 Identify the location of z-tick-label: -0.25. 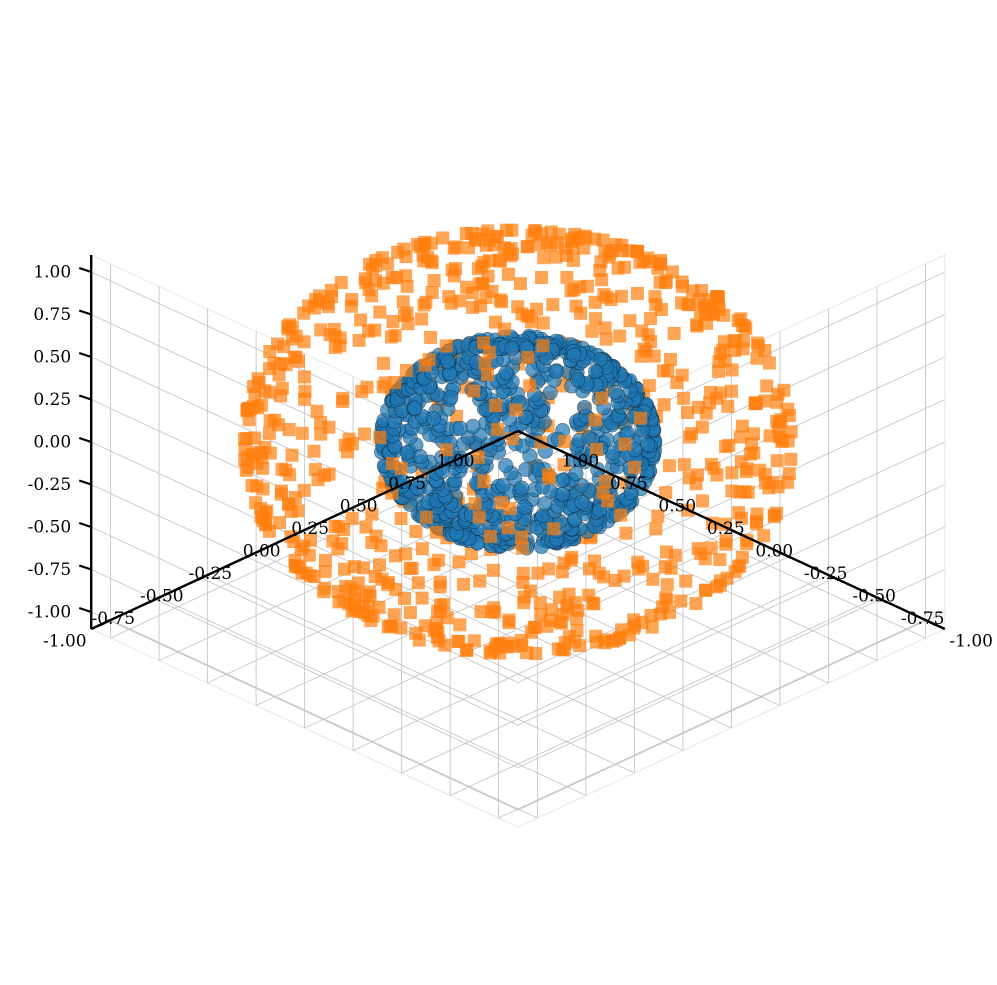
(50, 485).